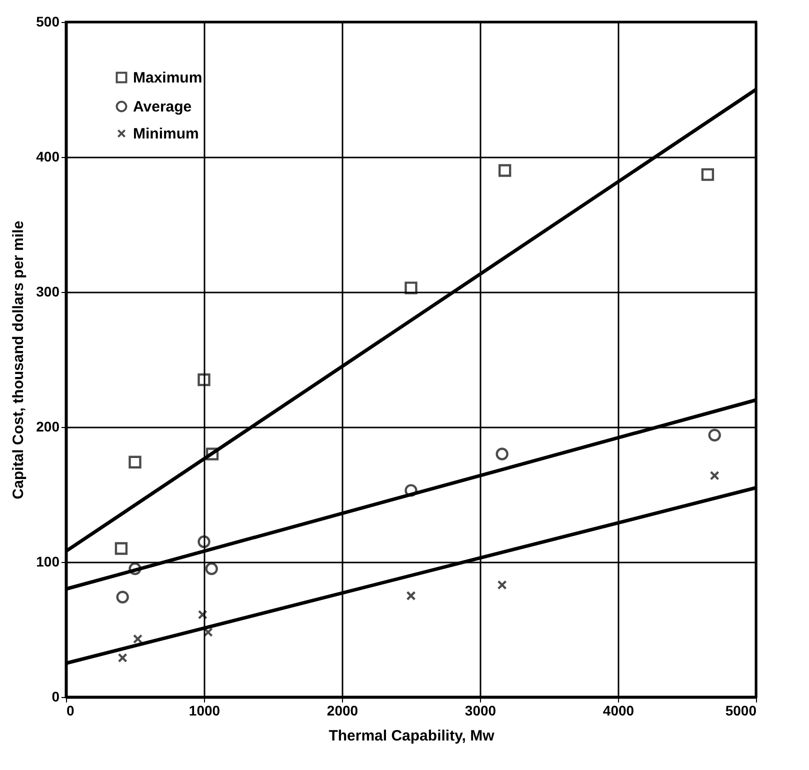  Describe the element at coordinates (48, 292) in the screenshot. I see `y-tick-label: 300` at that location.